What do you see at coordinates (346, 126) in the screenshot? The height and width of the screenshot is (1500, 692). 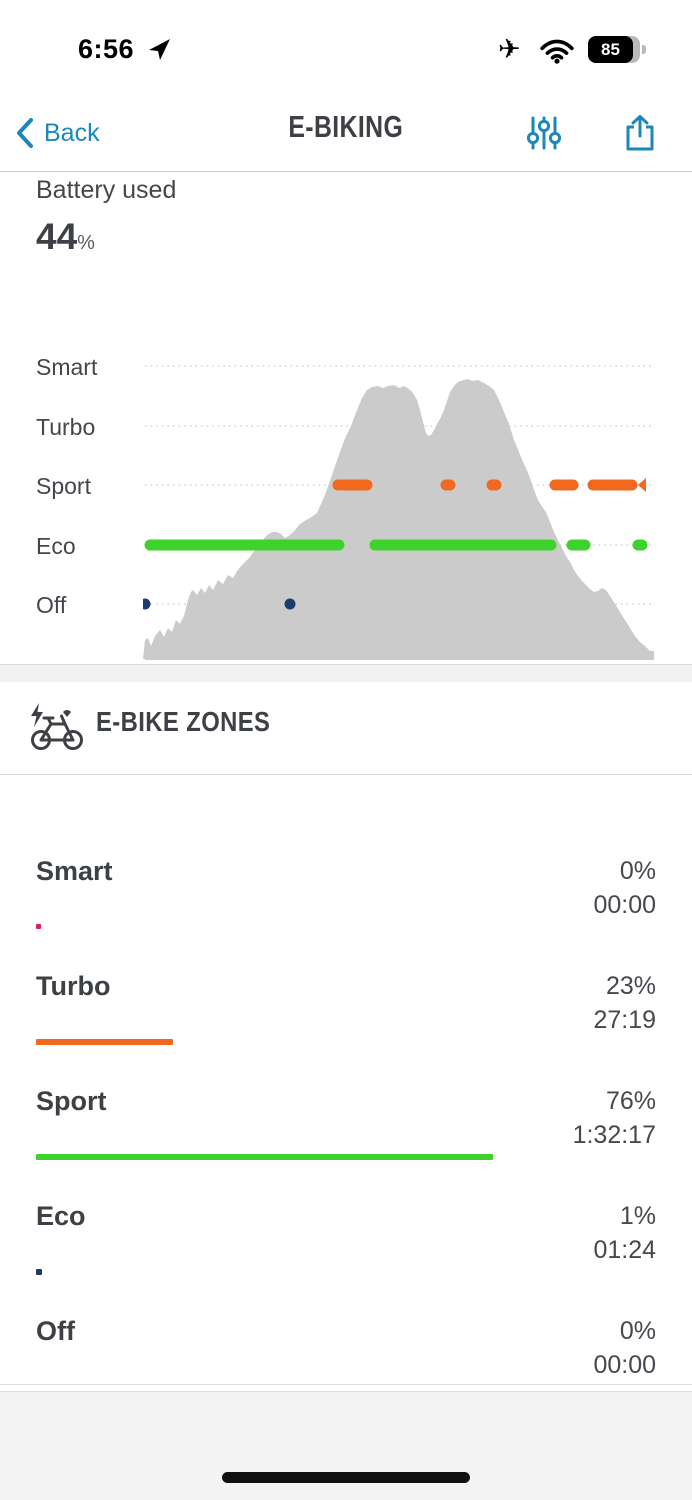 I see `page-title: E-BIKING` at bounding box center [346, 126].